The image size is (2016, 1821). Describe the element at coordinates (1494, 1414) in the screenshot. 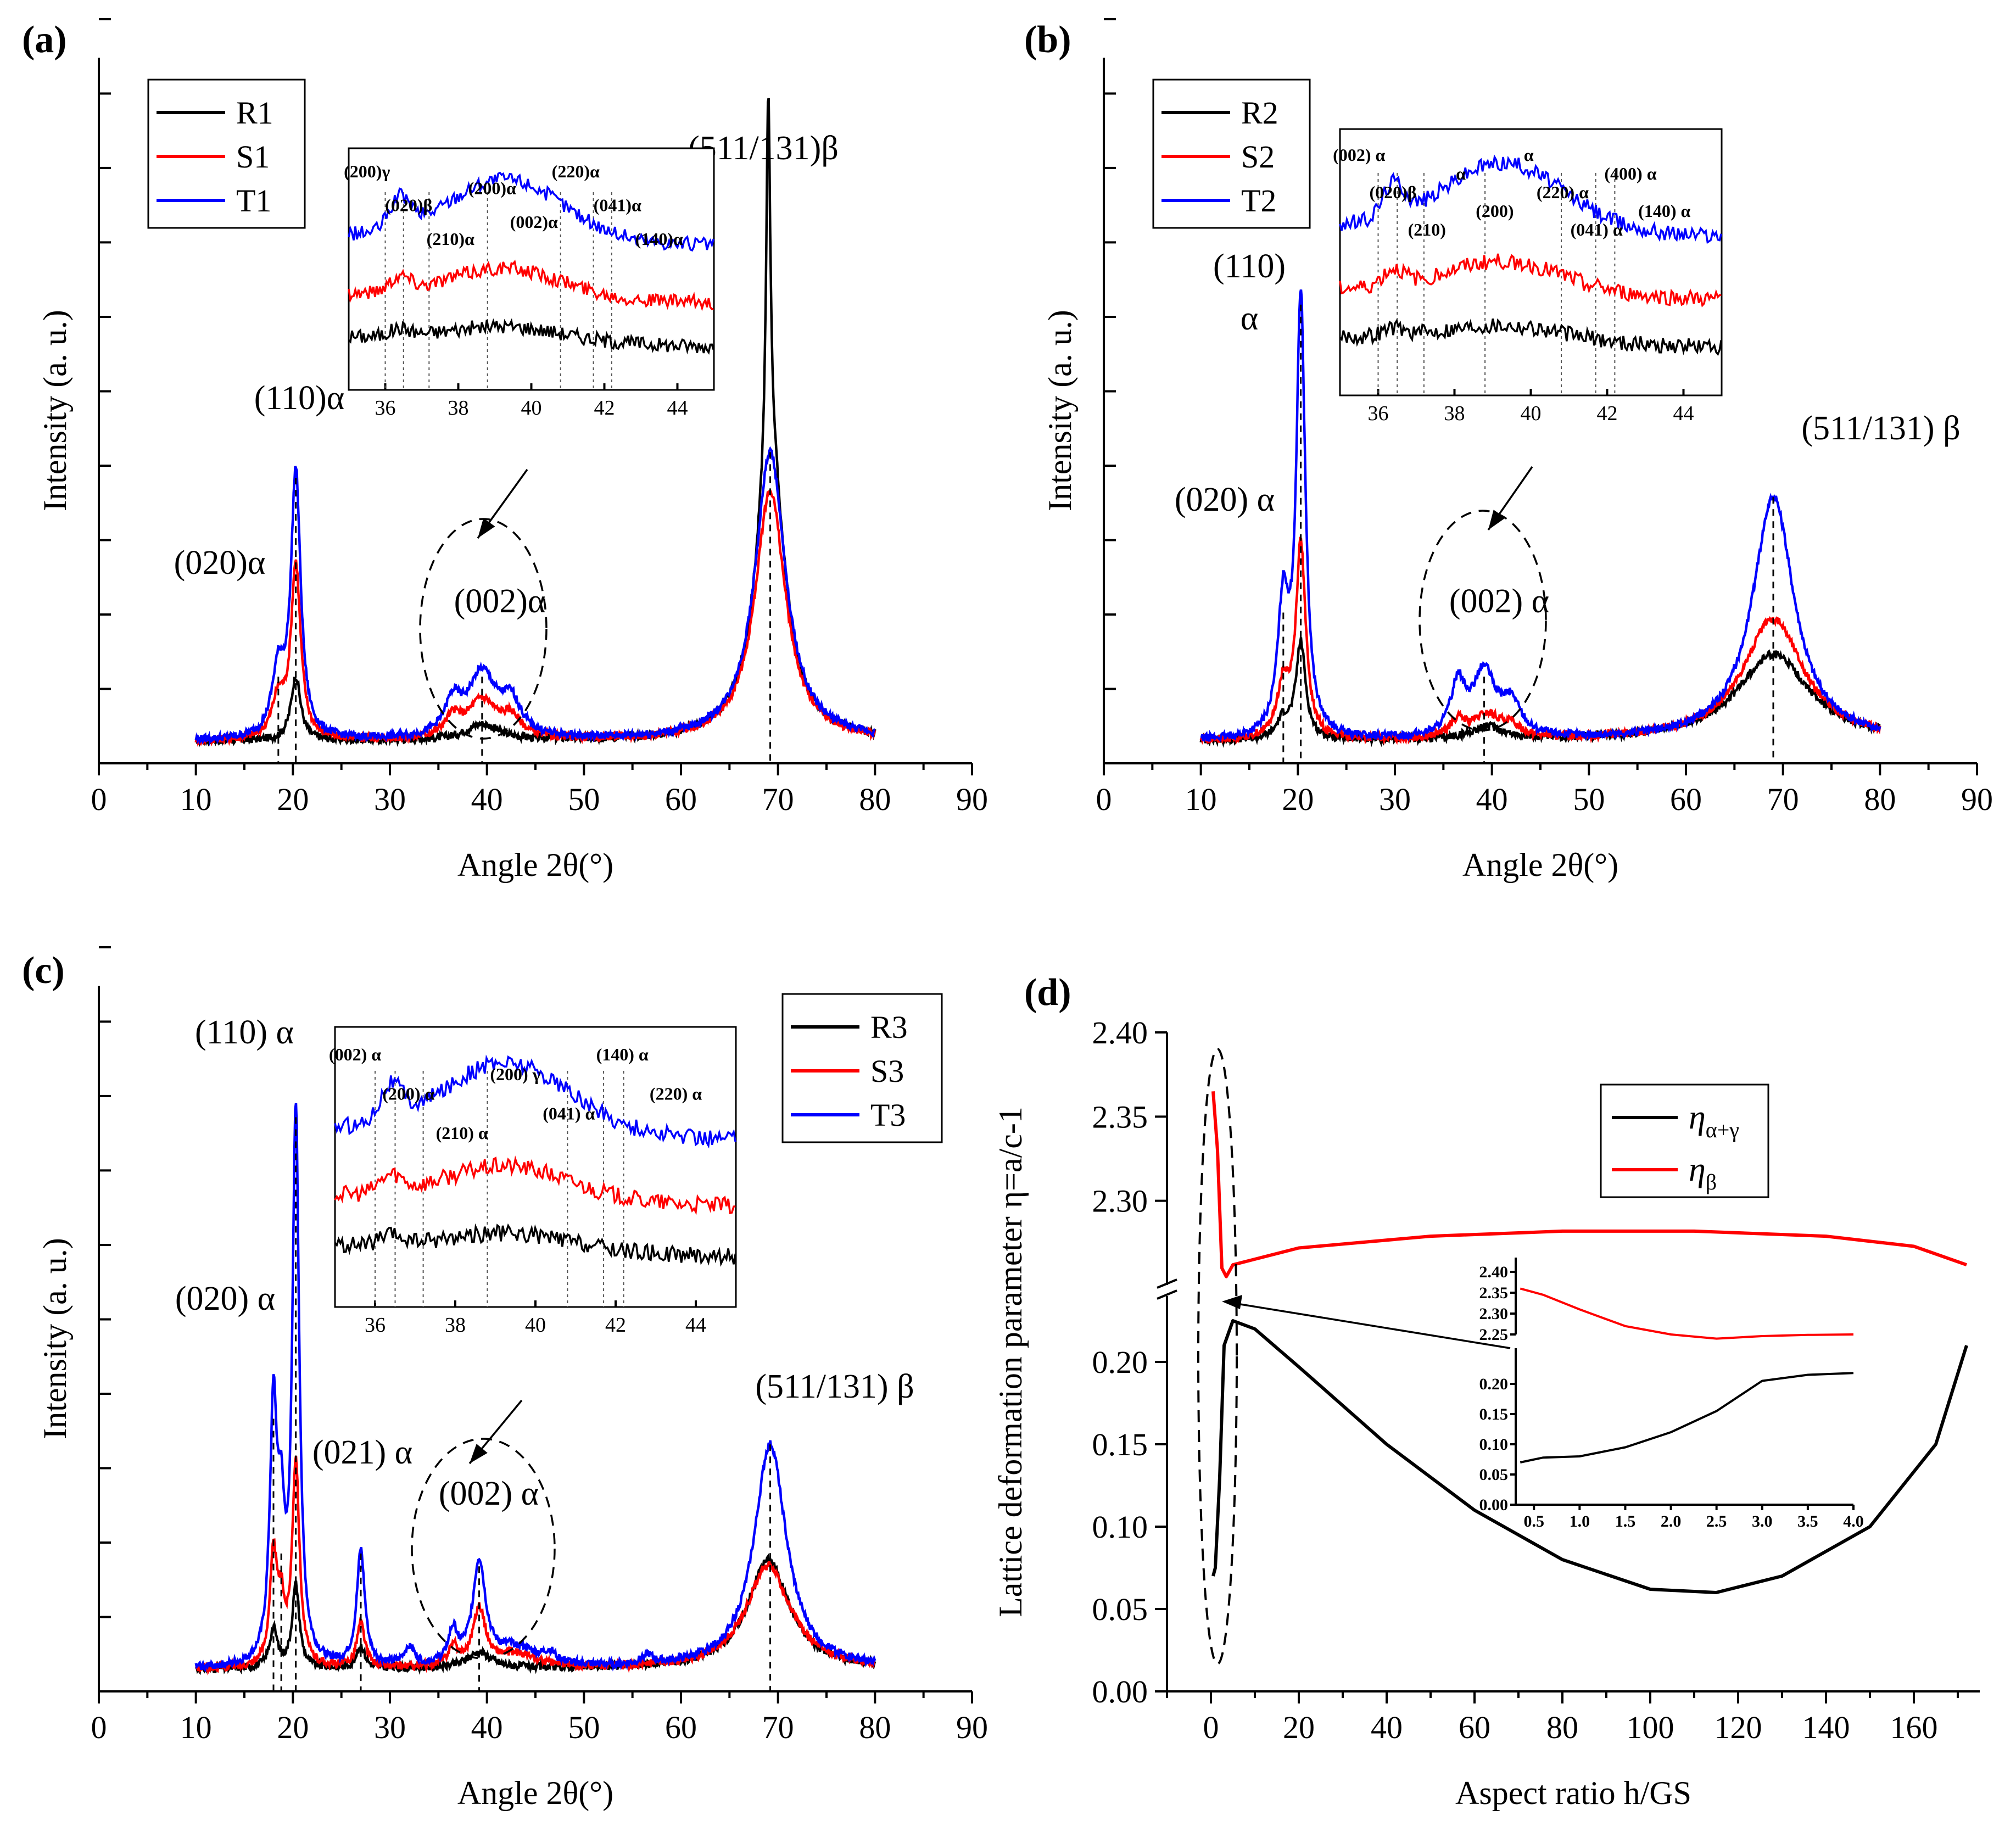

I see `inset-y-tick-label: 0.15` at that location.